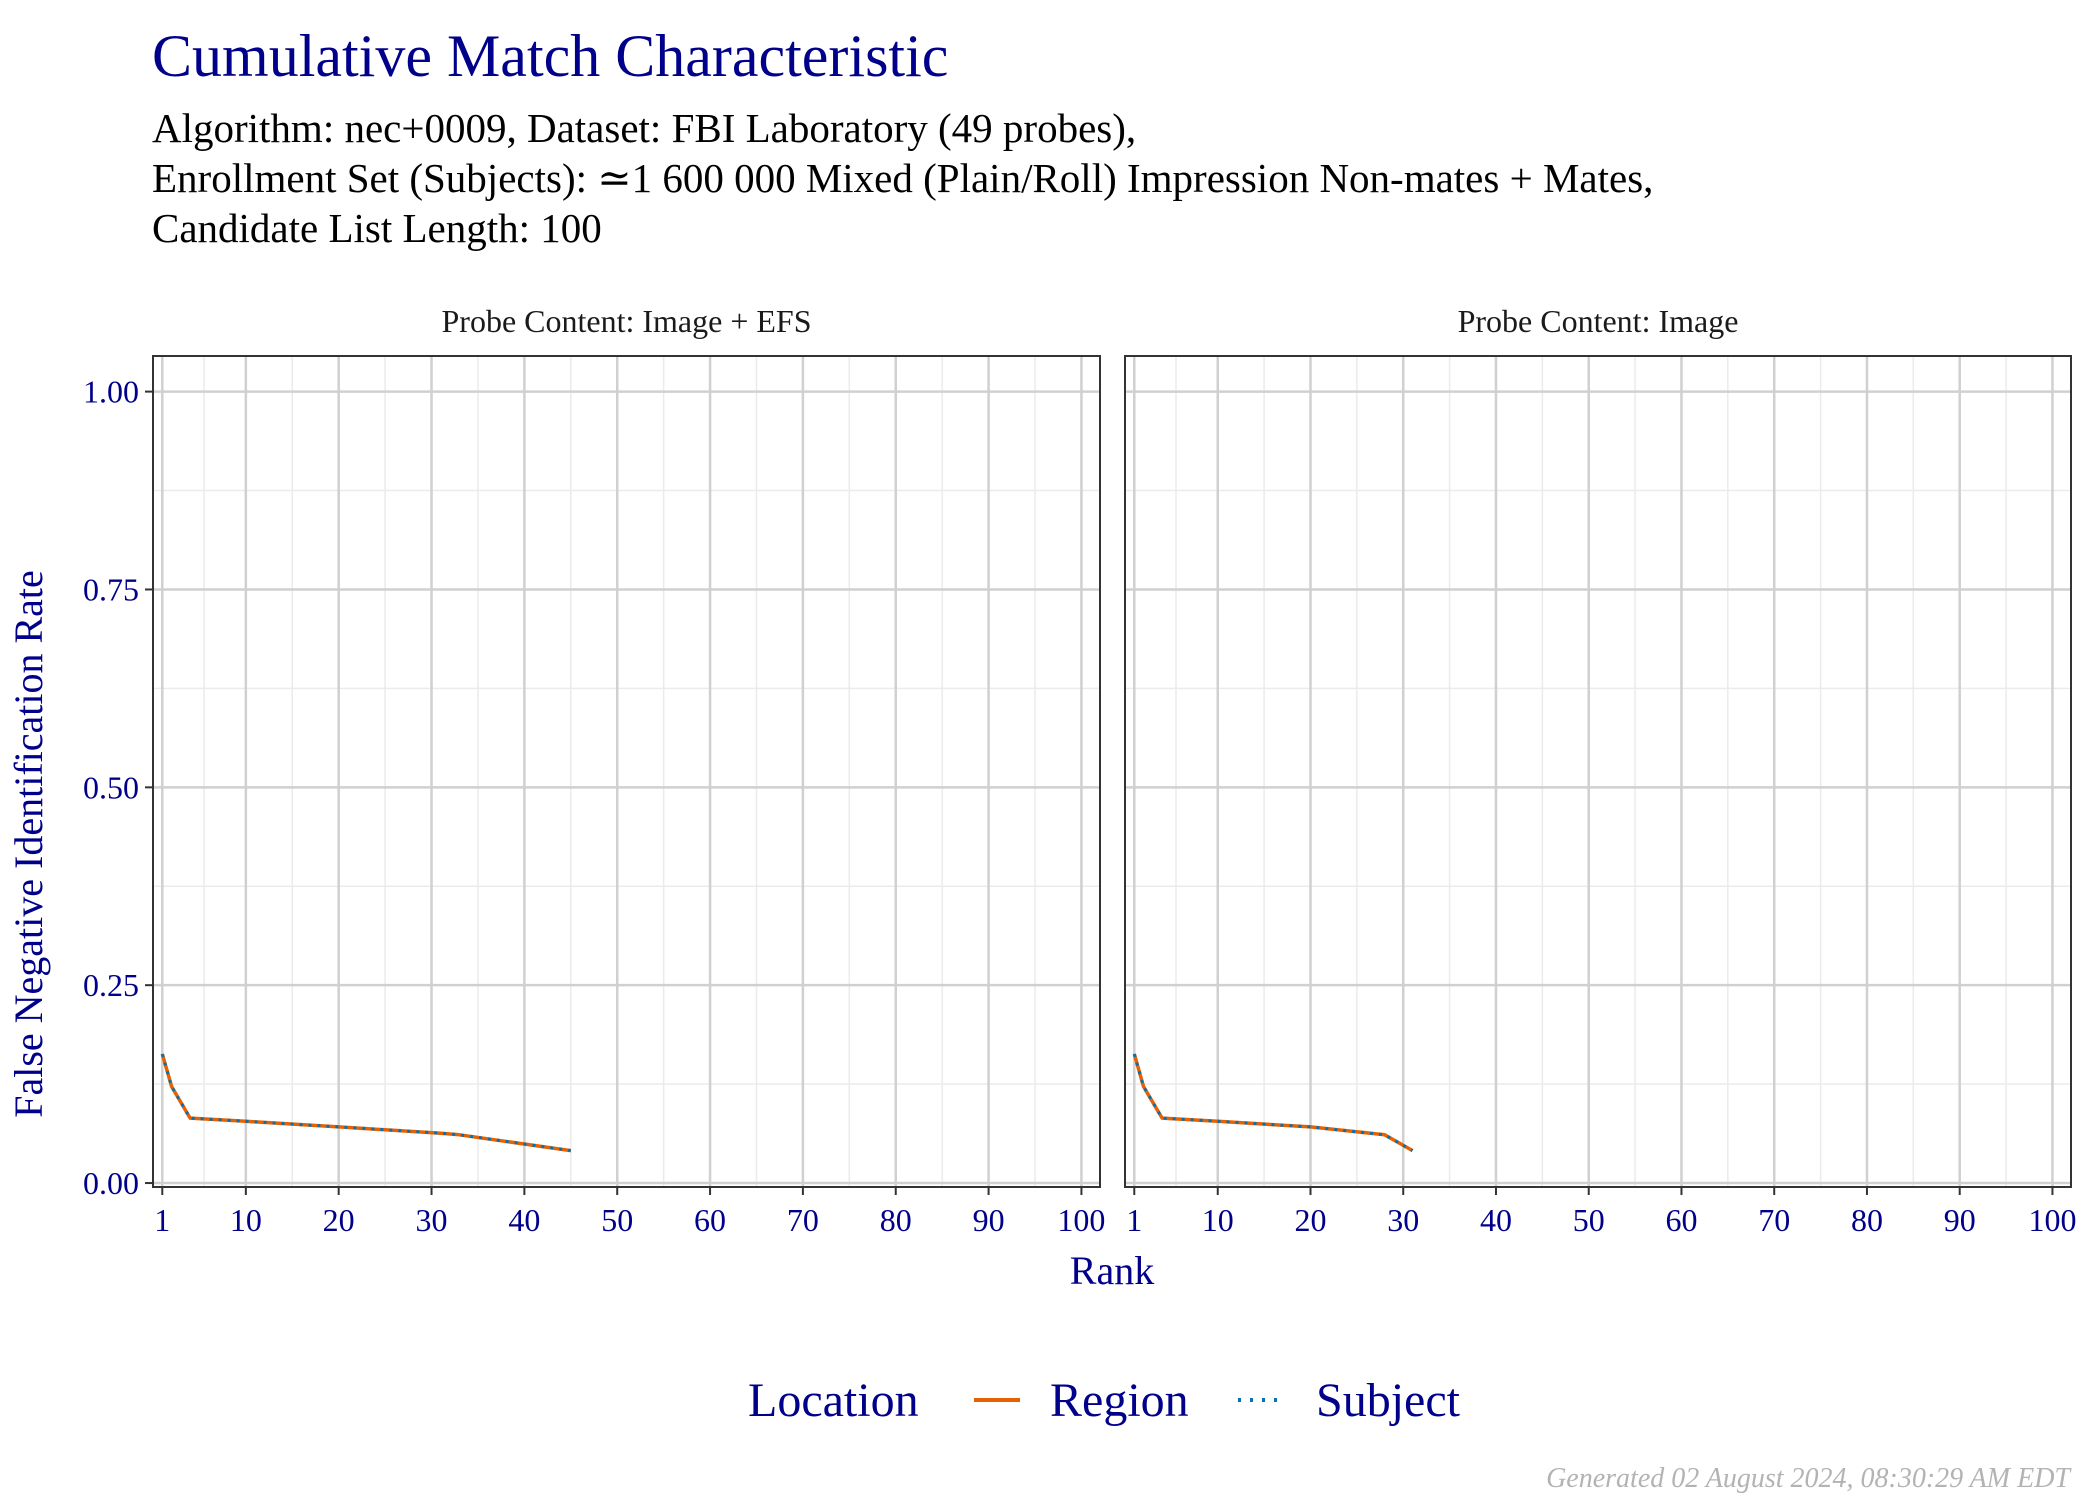  What do you see at coordinates (1598, 321) in the screenshot?
I see `panel-2-strip-label: Probe Content: Image` at bounding box center [1598, 321].